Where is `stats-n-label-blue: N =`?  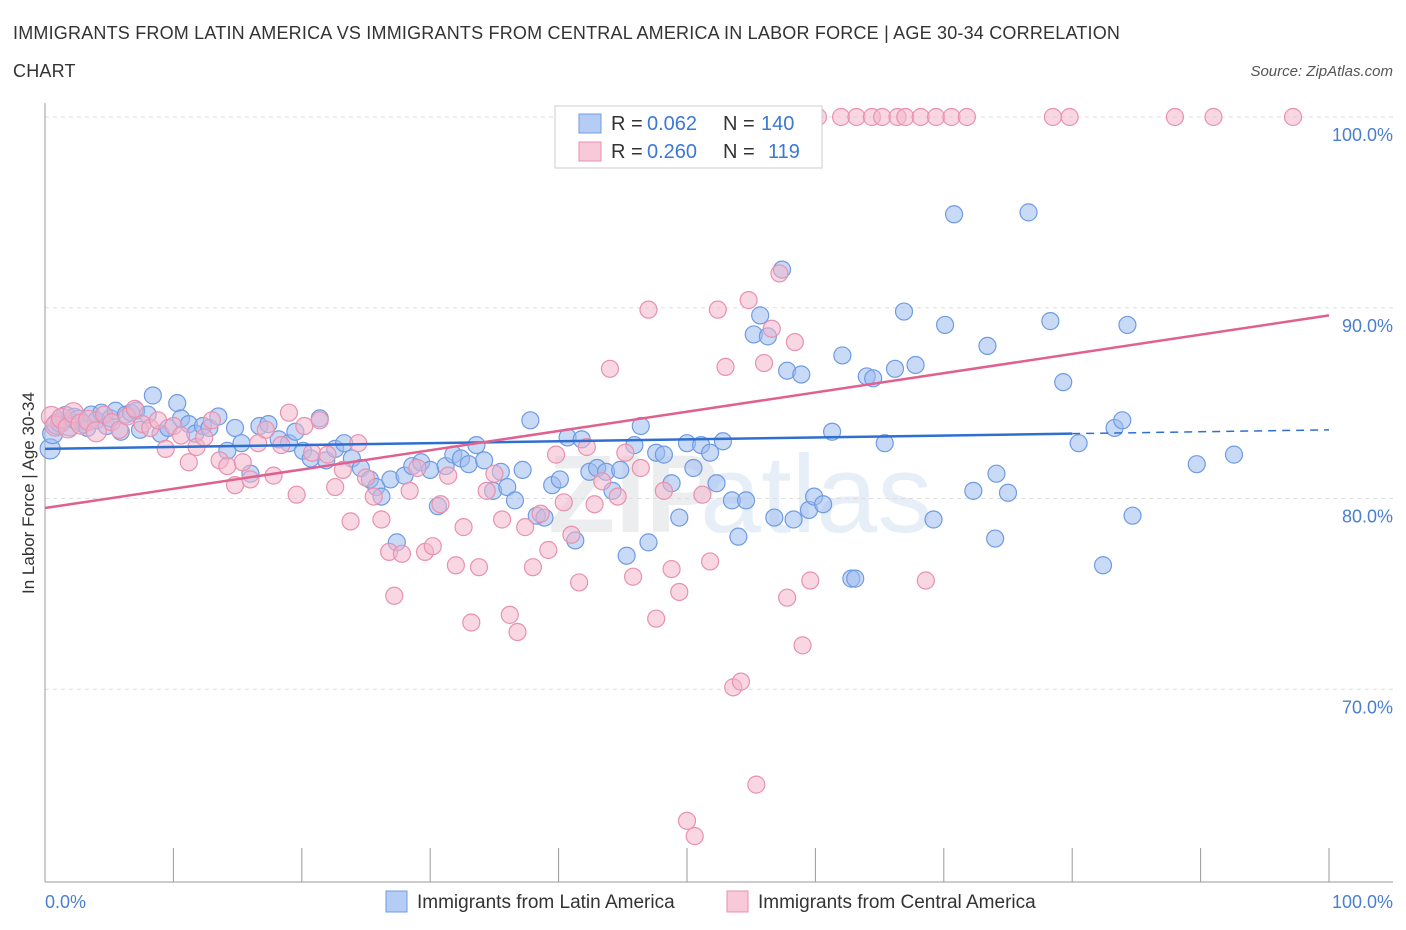 stats-n-label-blue: N = is located at coordinates (739, 124).